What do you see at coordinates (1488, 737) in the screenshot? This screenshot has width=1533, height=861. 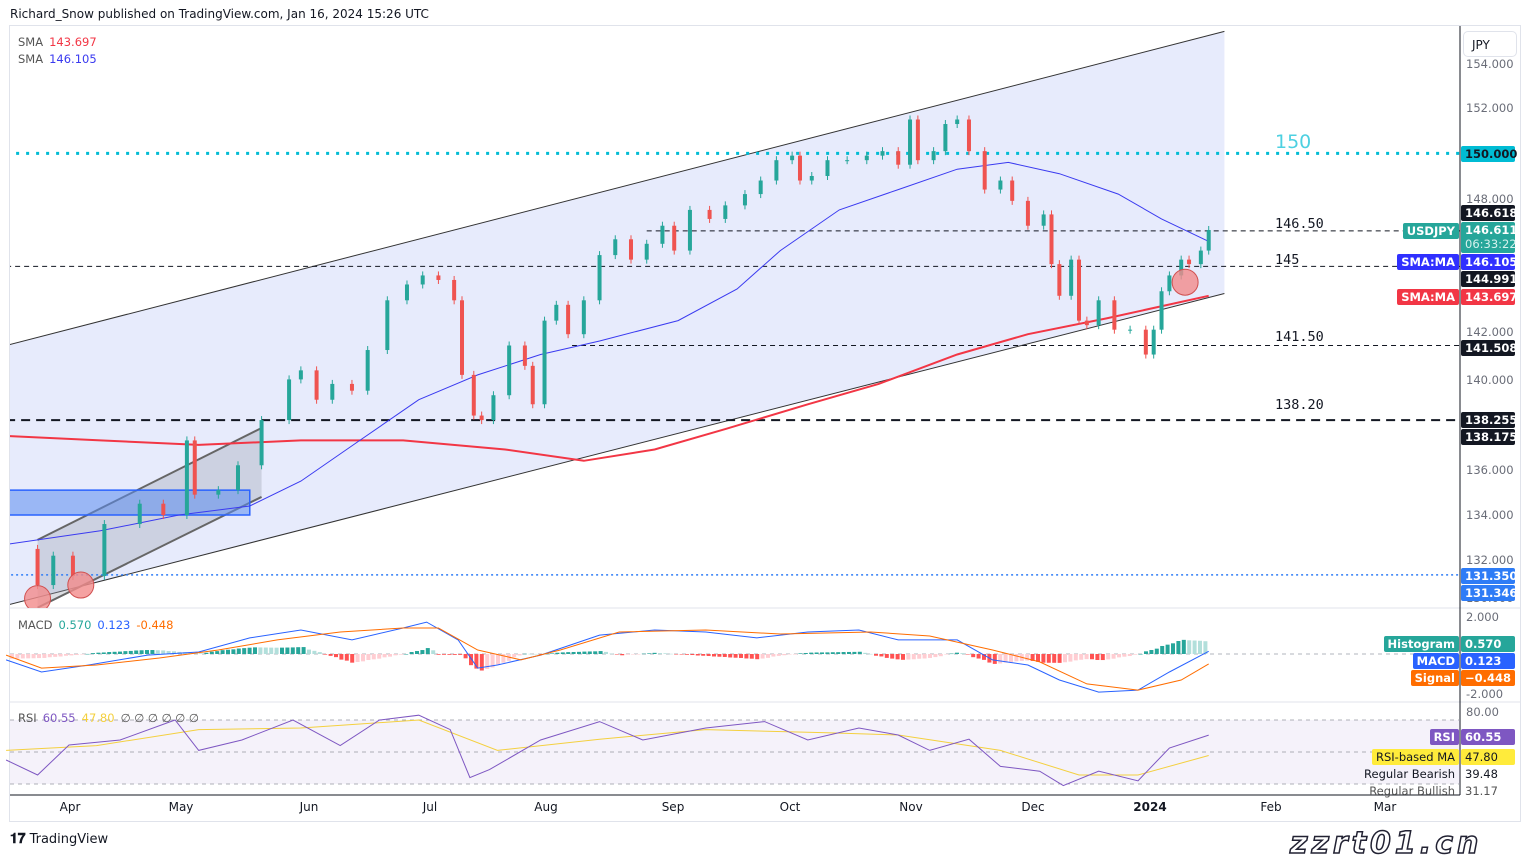 I see `rsi-value-tag: 60.55` at bounding box center [1488, 737].